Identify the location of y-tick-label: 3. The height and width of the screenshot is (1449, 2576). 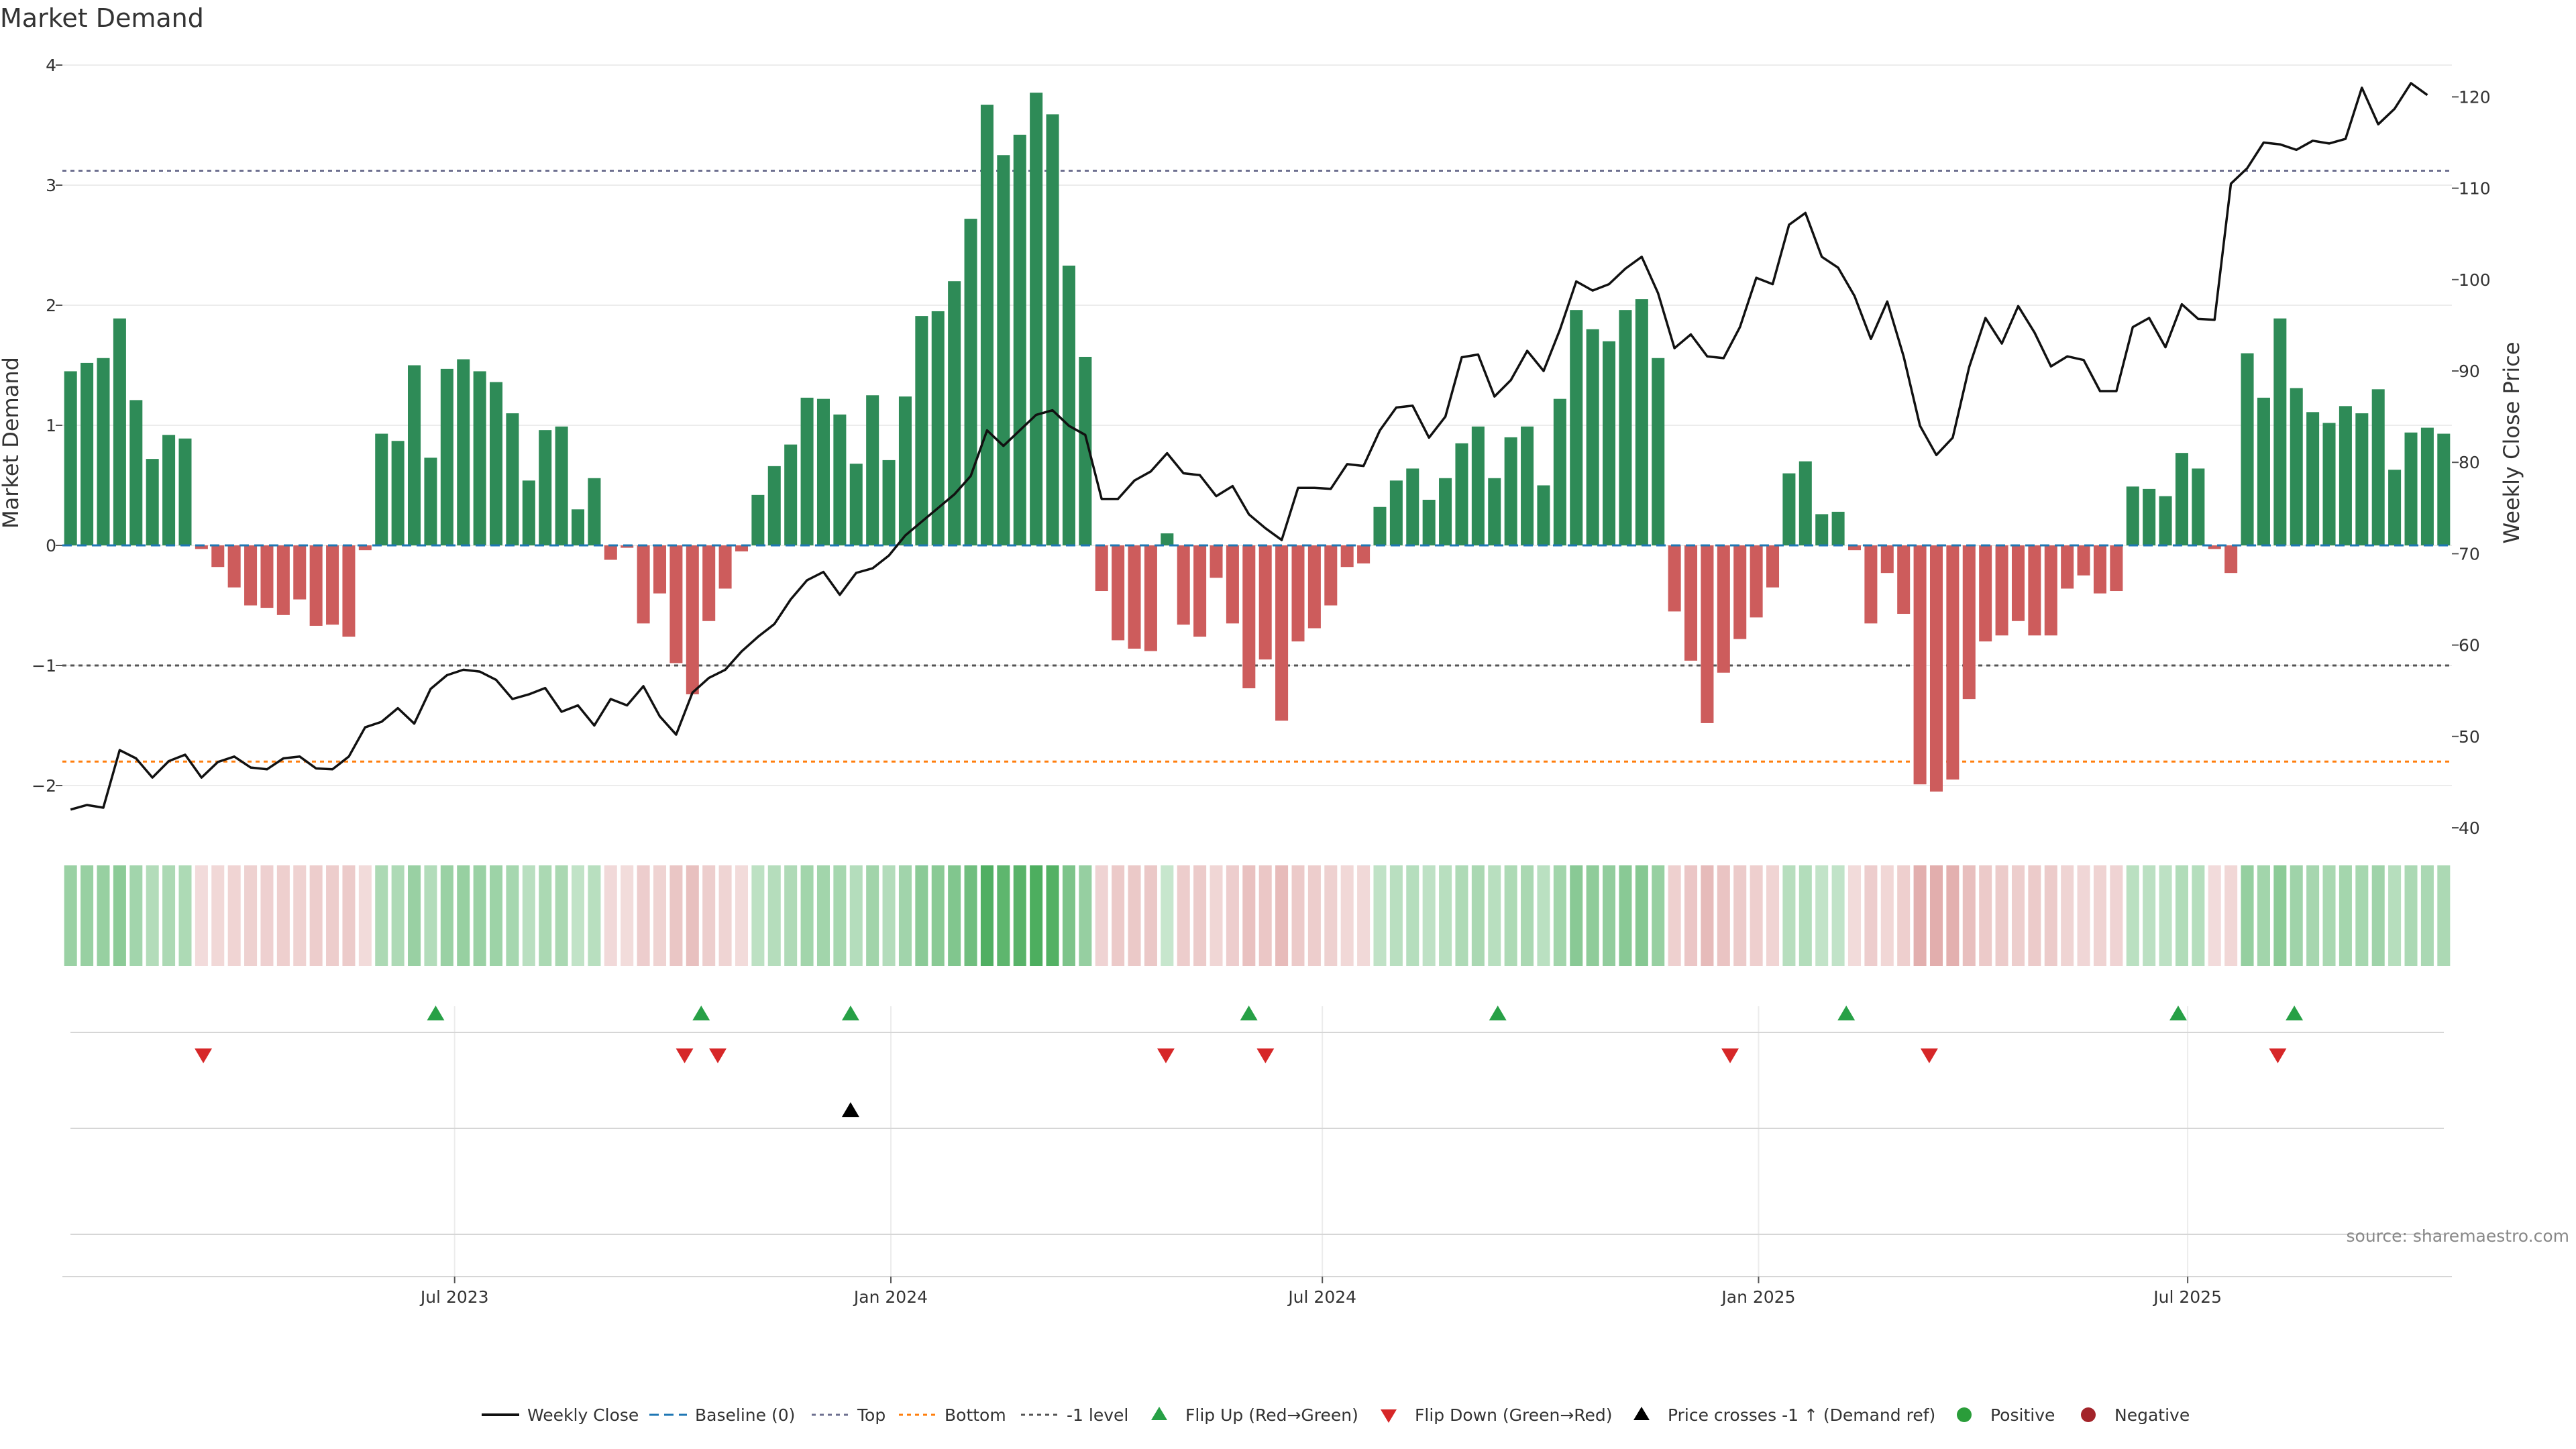
(51, 185).